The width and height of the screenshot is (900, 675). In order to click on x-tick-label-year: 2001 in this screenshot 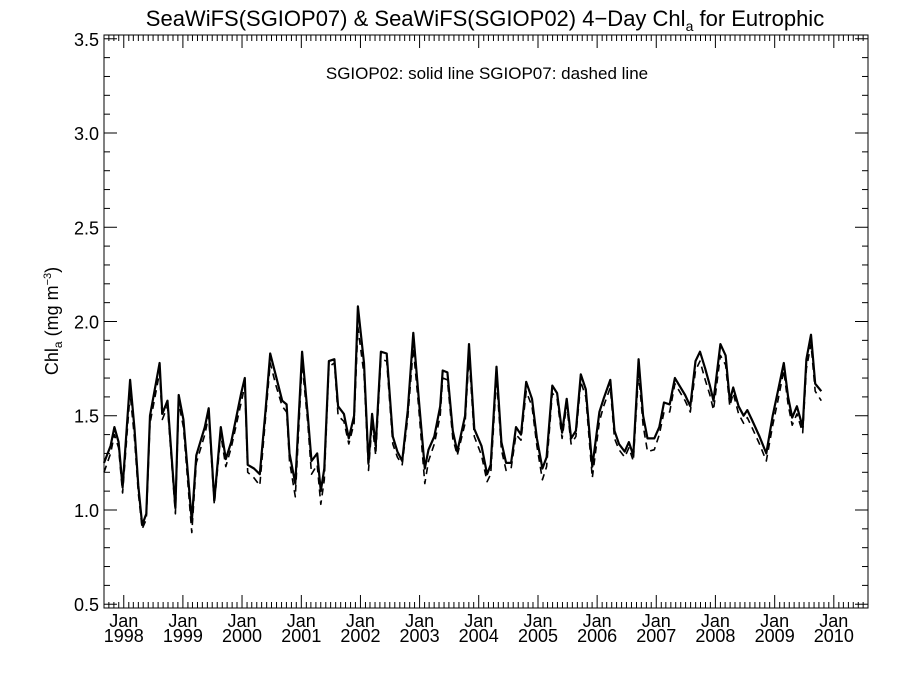, I will do `click(301, 636)`.